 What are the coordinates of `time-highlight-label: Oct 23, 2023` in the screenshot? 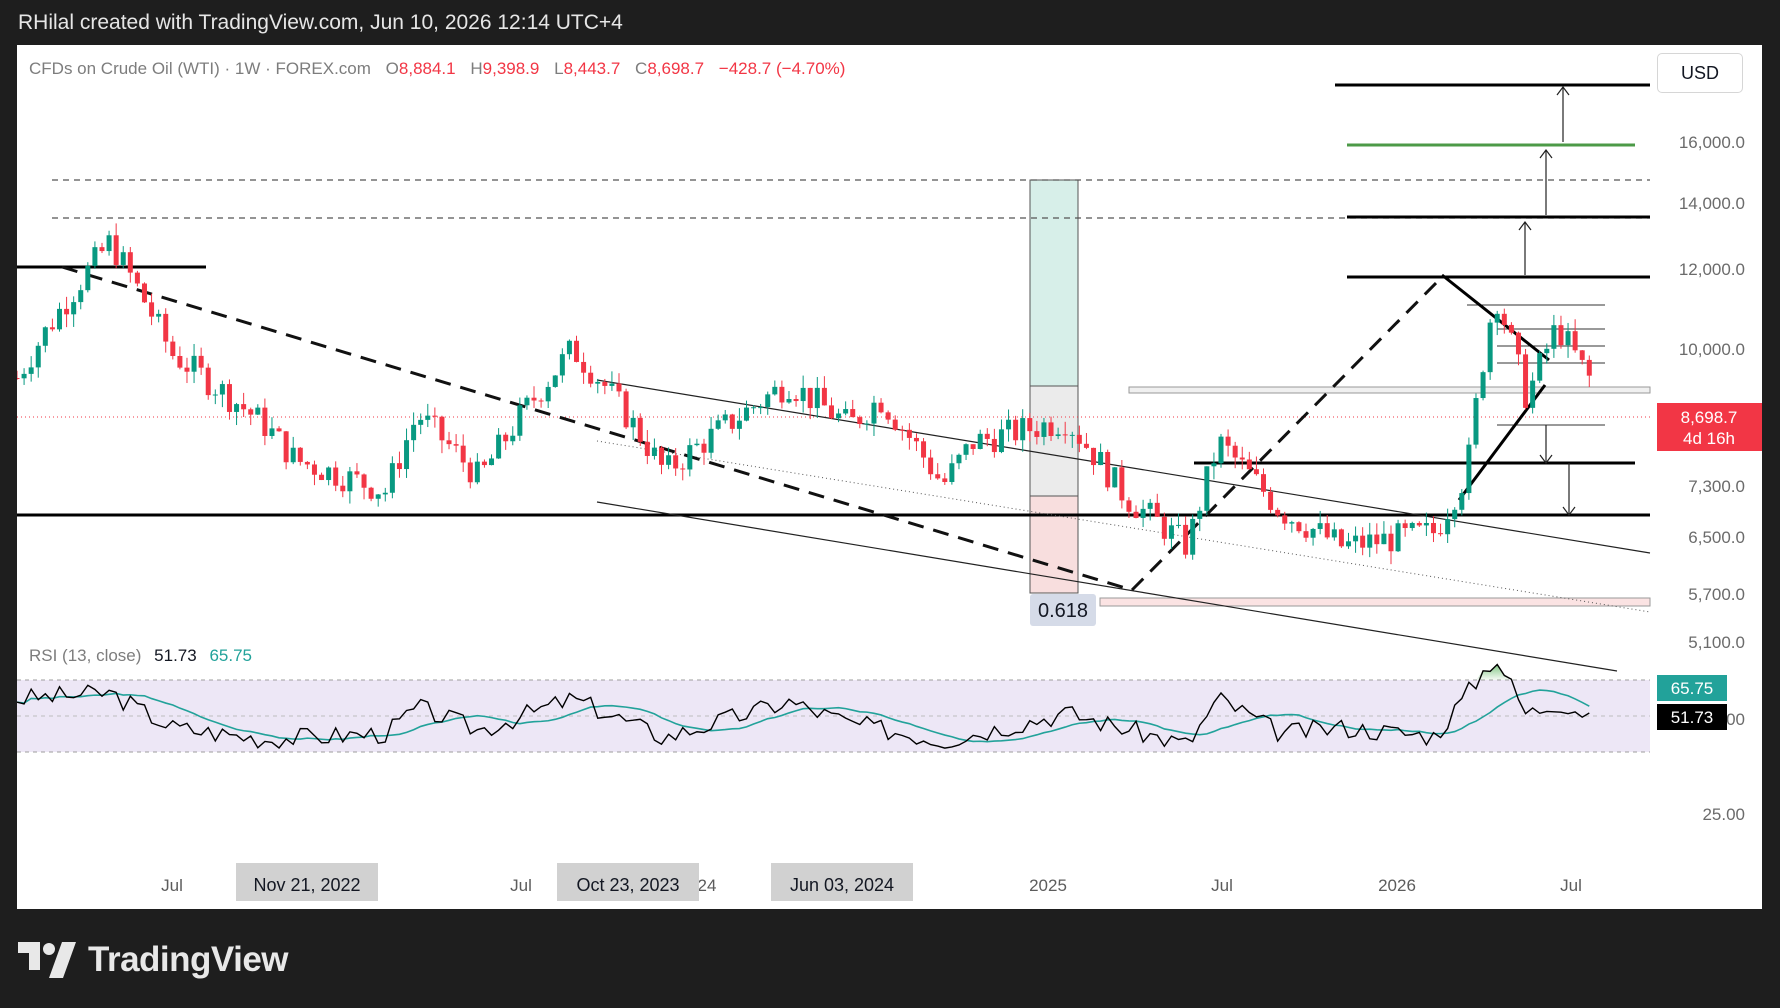 It's located at (627, 885).